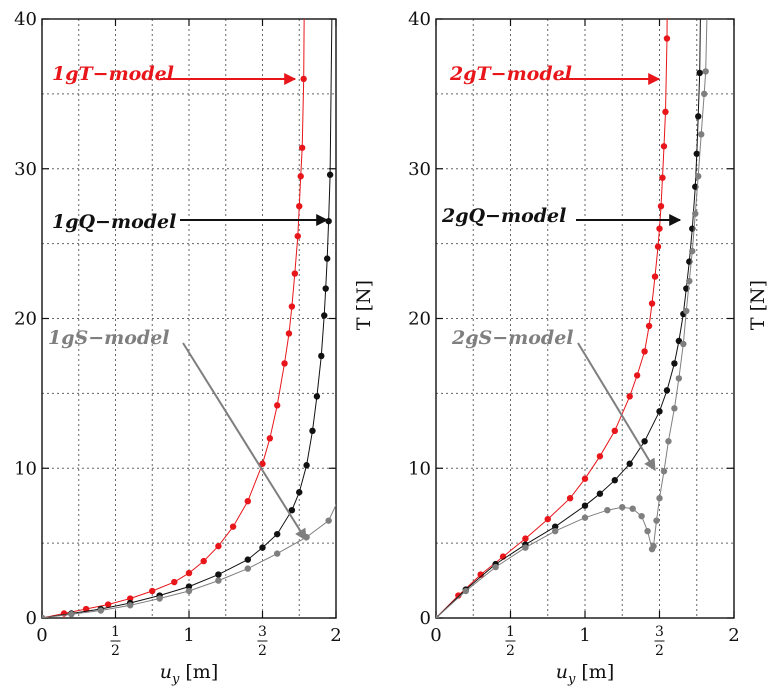 This screenshot has width=768, height=689. I want to click on y-axis-label: T [N], so click(757, 305).